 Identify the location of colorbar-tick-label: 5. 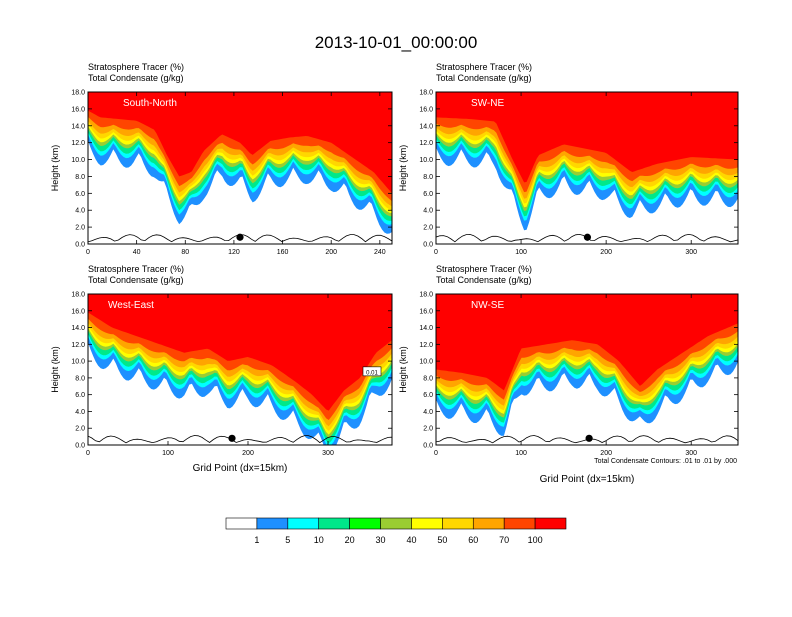
(287, 540).